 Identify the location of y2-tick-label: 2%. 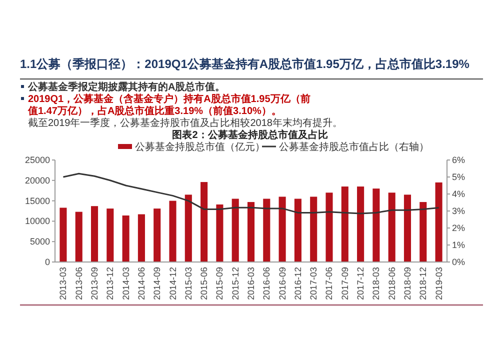
(459, 228).